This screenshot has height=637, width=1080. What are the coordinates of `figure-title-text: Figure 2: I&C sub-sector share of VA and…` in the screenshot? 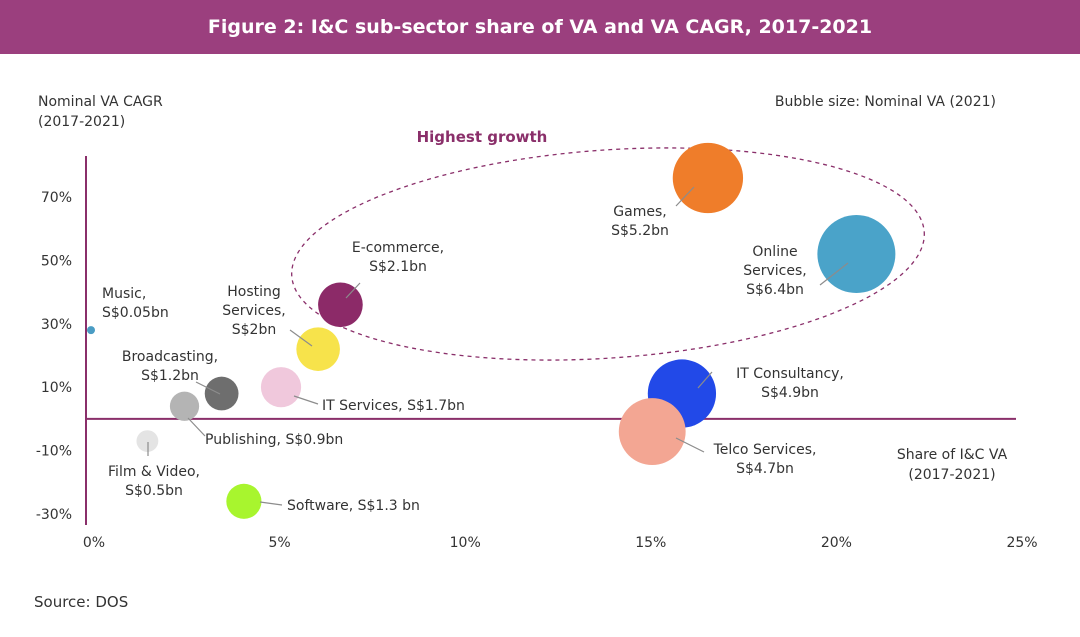 It's located at (540, 27).